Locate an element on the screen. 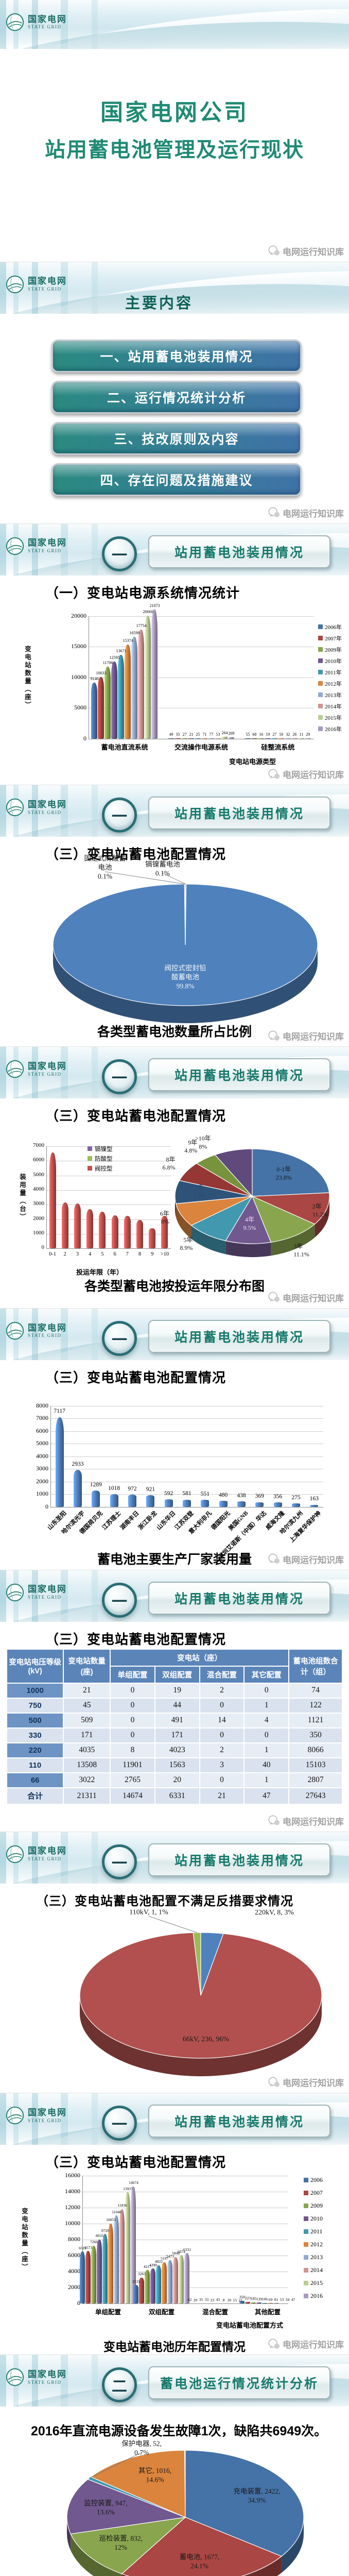  section-banner: 站用蓄电池装用情况 is located at coordinates (239, 2121).